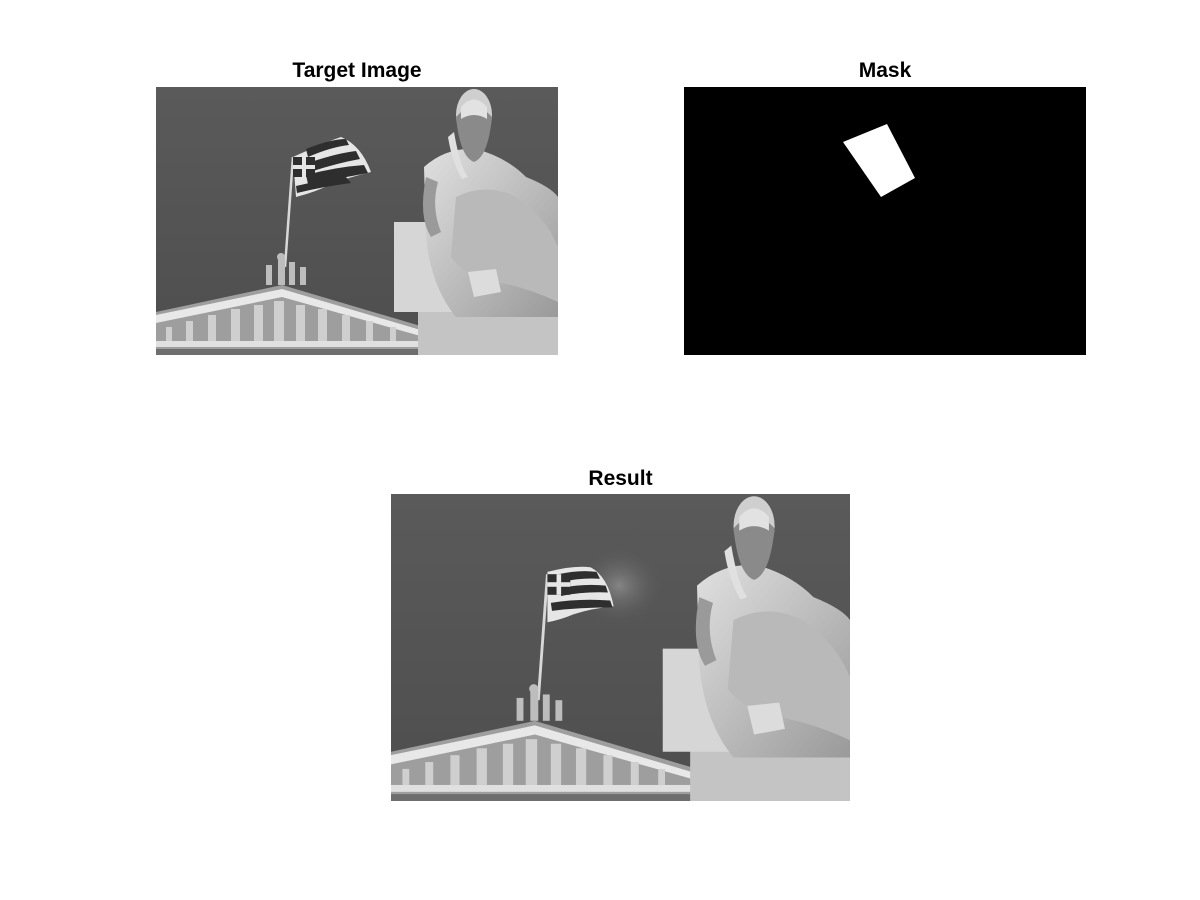 The height and width of the screenshot is (900, 1200). I want to click on target-image, so click(357, 221).